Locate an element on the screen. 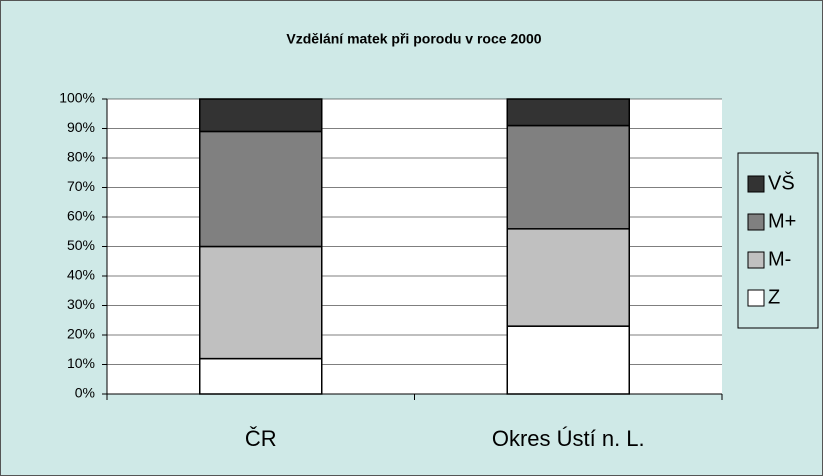  y-tick-label: 60% is located at coordinates (81, 216).